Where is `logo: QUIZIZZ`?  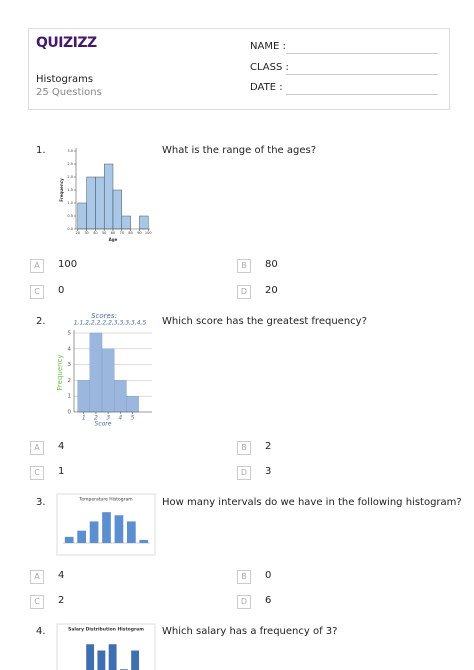
logo: QUIZIZZ is located at coordinates (66, 43).